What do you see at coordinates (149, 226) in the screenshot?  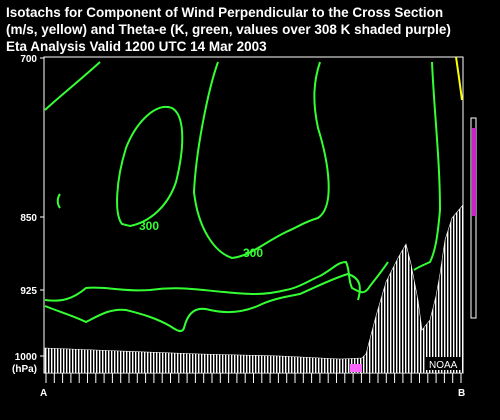 I see `contour-label-300-a: 300` at bounding box center [149, 226].